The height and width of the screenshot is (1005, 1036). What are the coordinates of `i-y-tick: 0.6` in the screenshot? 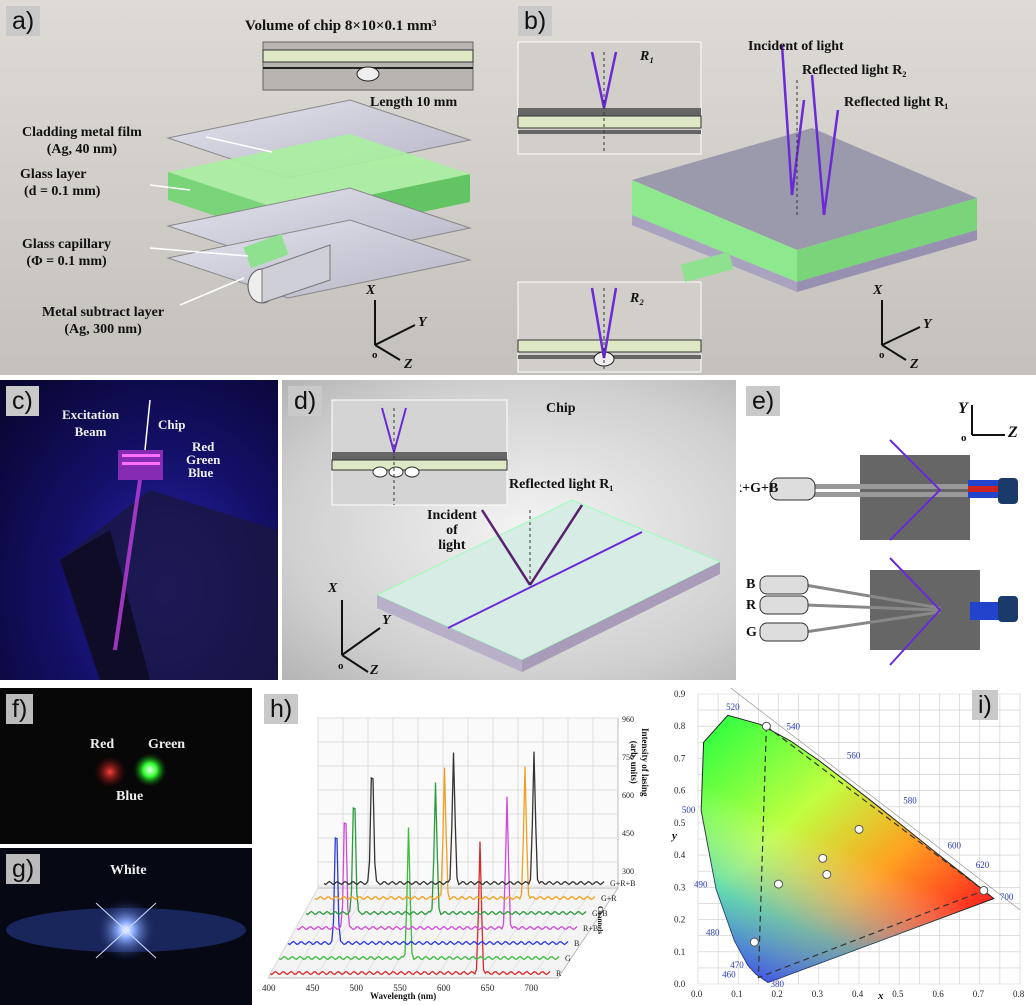 It's located at (680, 791).